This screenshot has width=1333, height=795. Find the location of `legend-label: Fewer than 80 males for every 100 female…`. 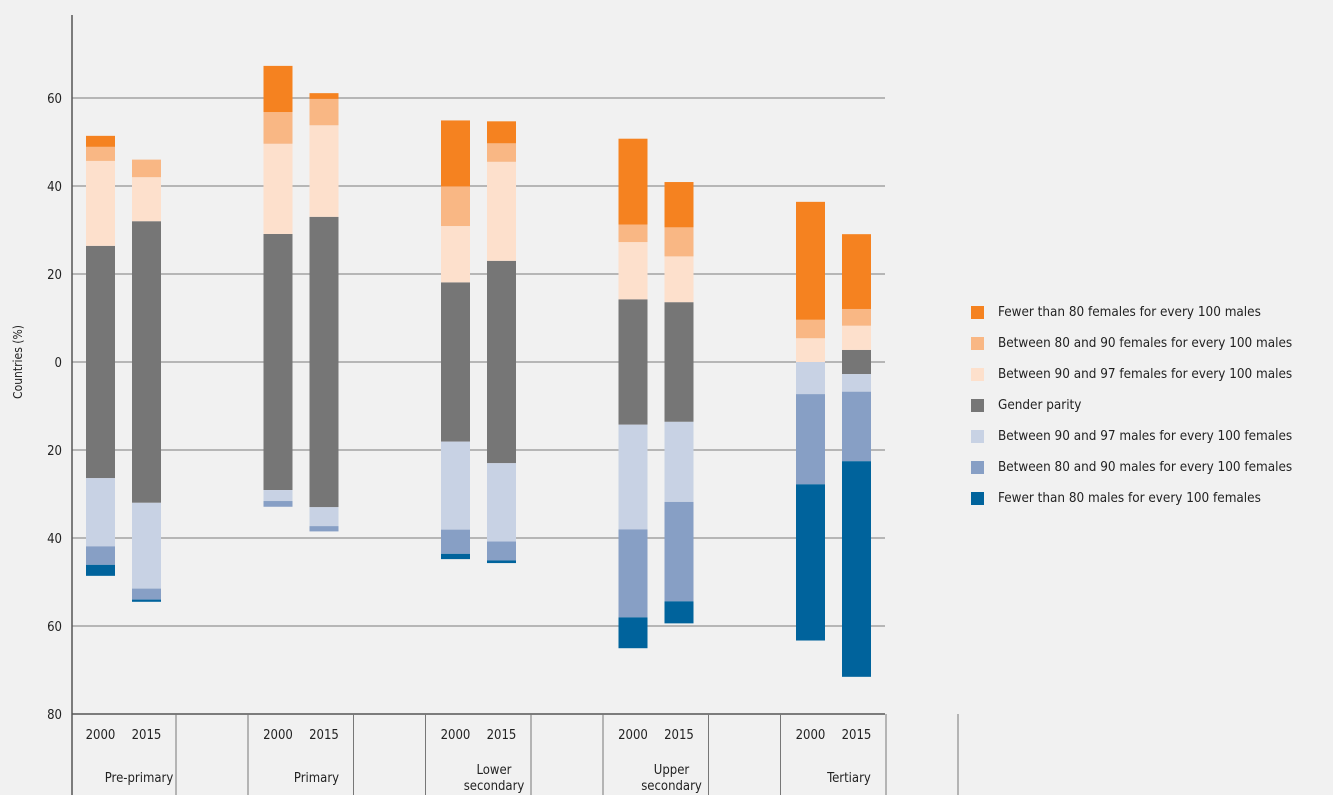

legend-label: Fewer than 80 males for every 100 female… is located at coordinates (1129, 498).